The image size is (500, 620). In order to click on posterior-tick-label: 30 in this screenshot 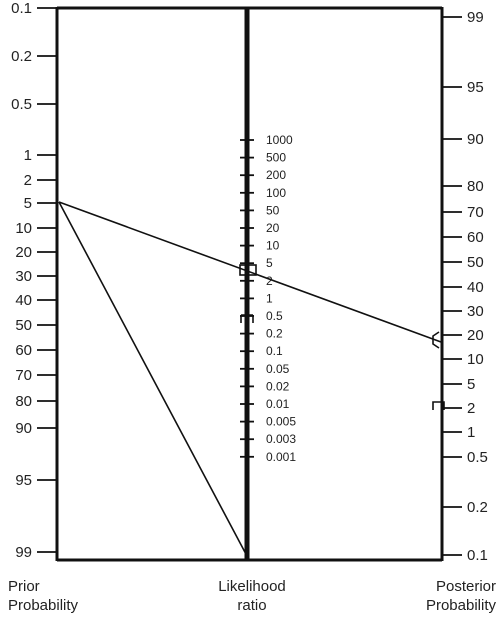, I will do `click(475, 311)`.